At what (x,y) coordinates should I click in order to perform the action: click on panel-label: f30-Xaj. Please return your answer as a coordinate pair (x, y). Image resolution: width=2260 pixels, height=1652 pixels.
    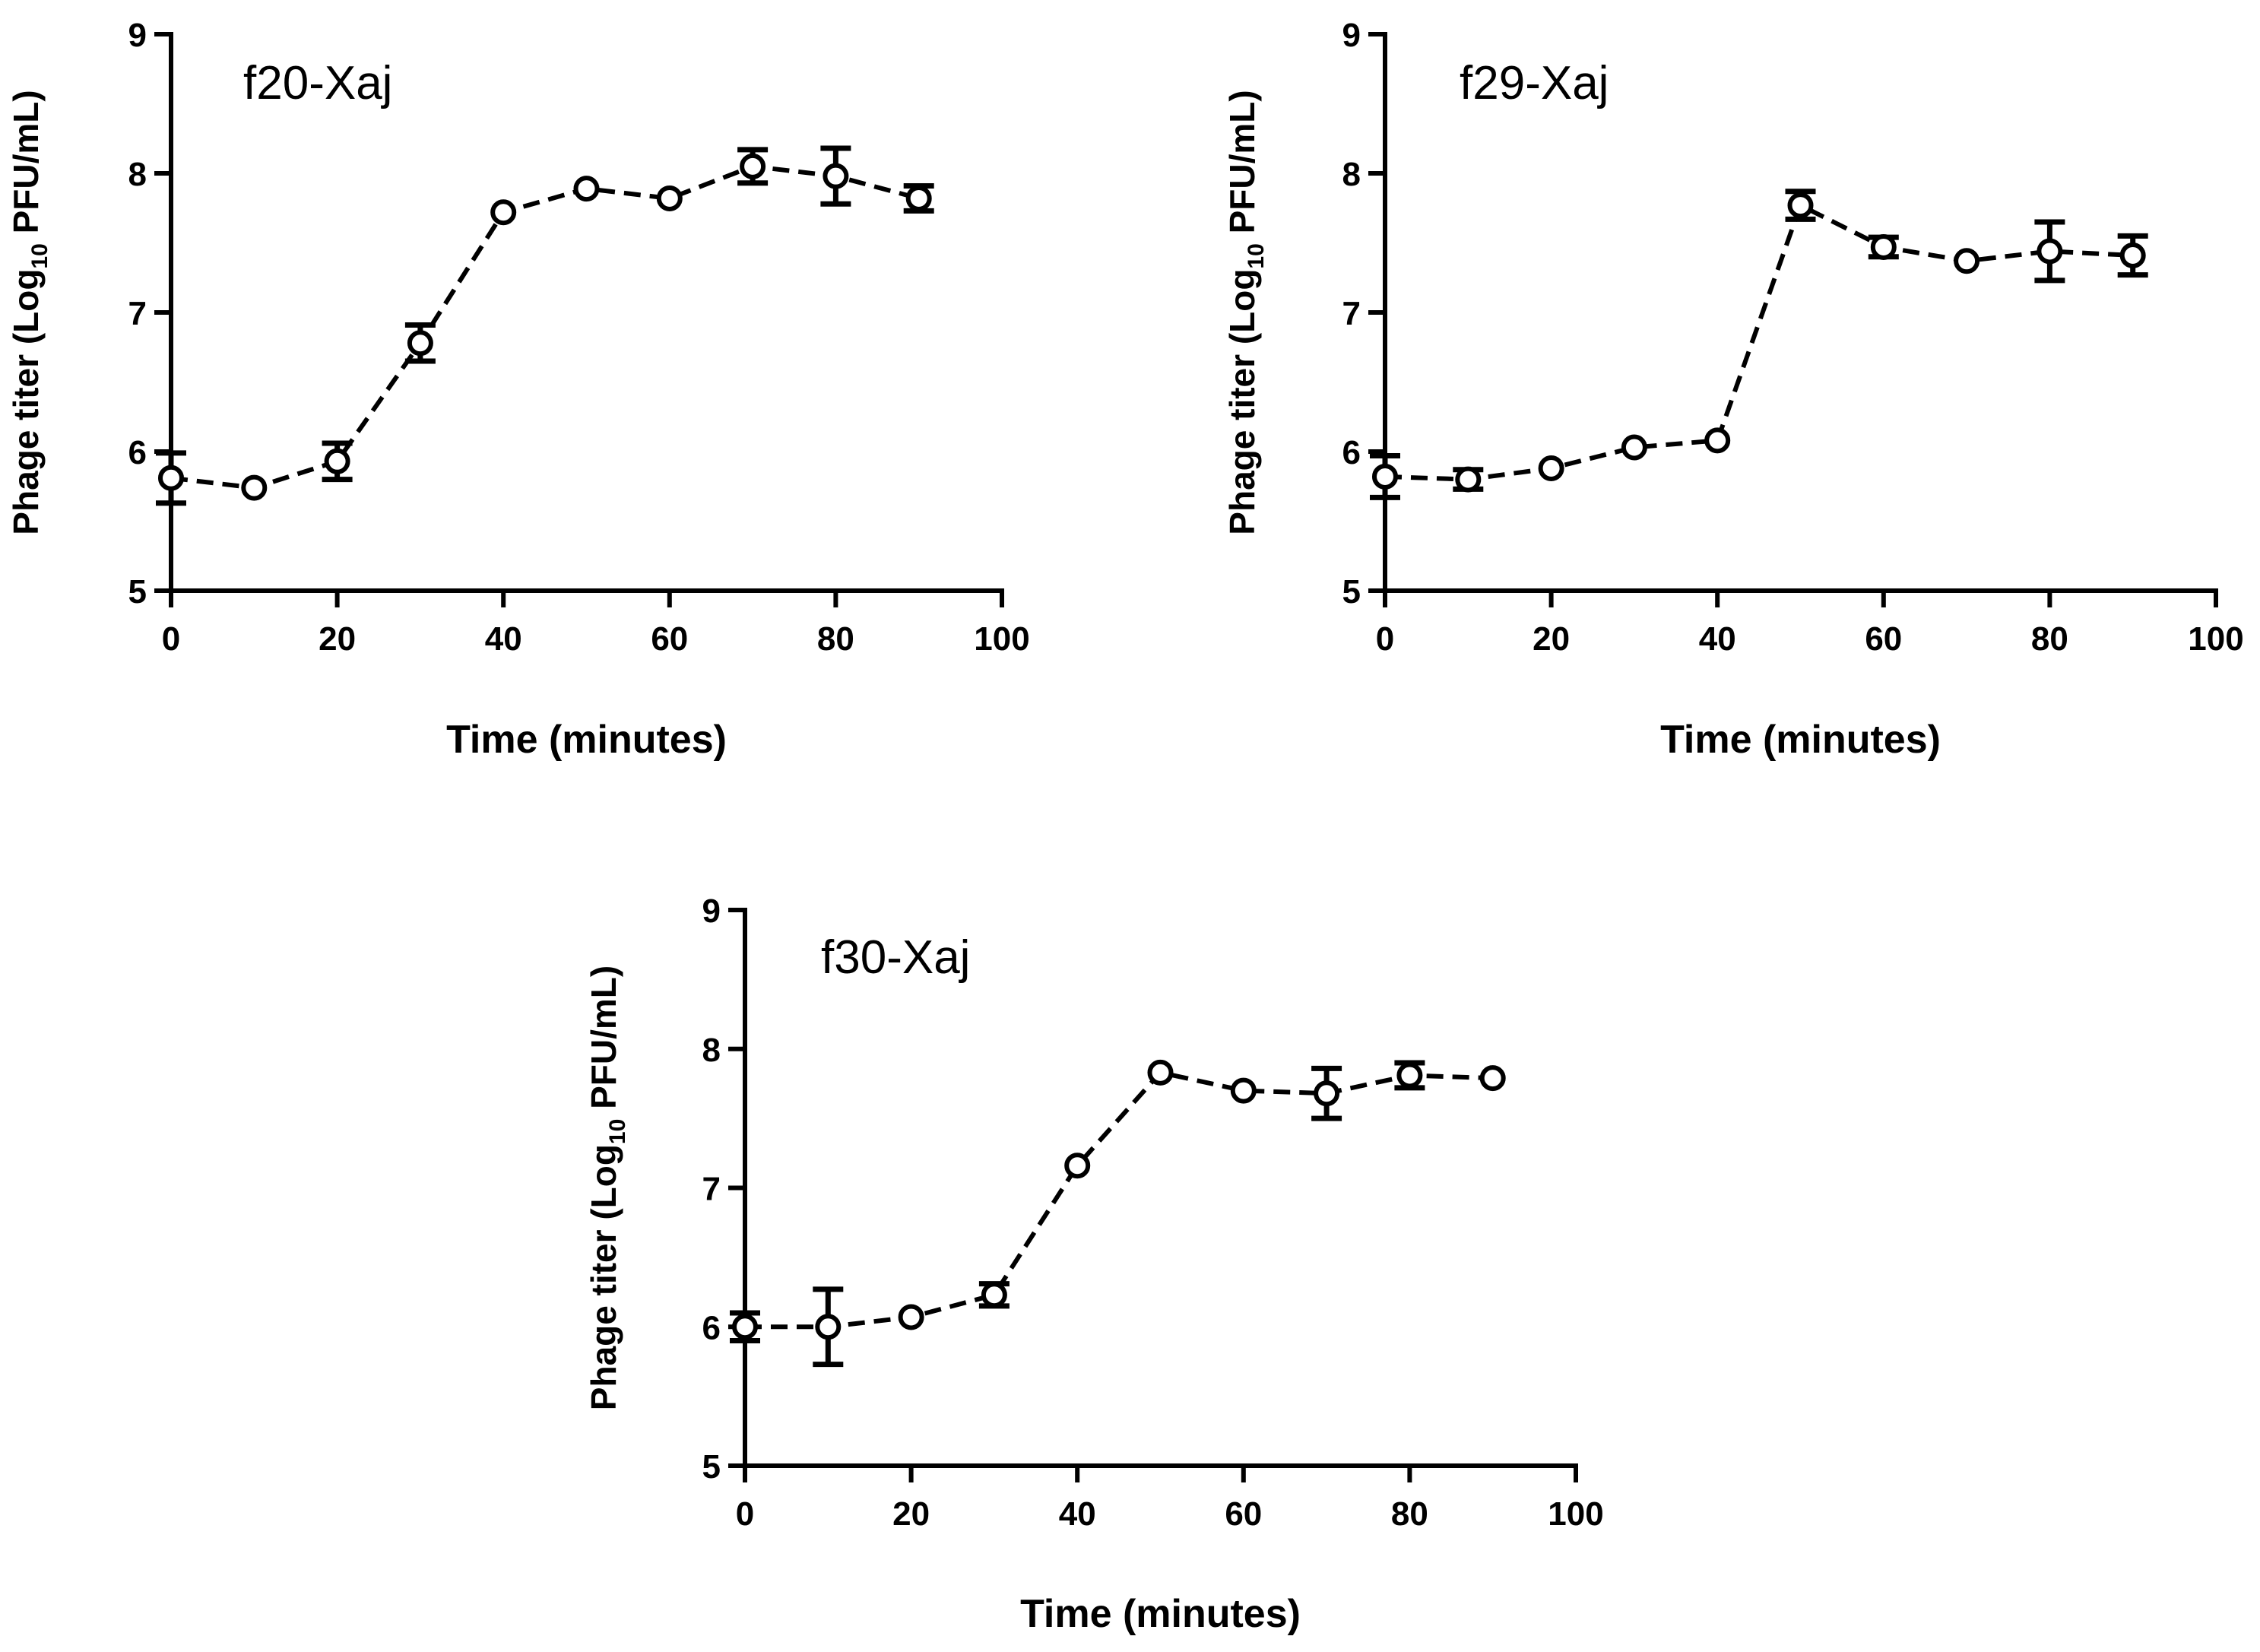
    Looking at the image, I should click on (896, 957).